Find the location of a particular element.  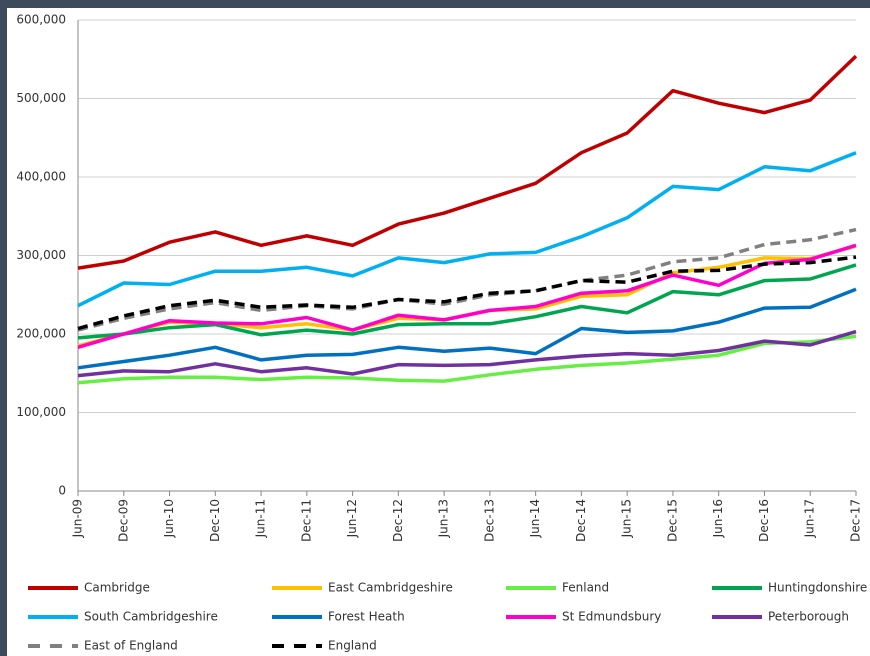

x-tick-label: Jun-11 is located at coordinates (261, 518).